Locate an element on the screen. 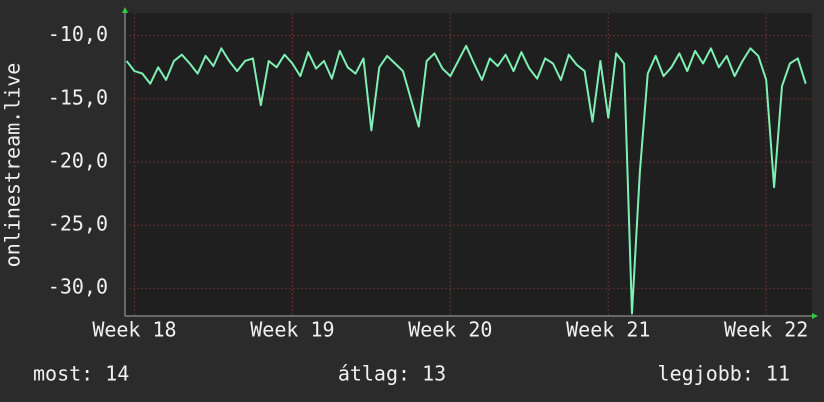  y-axis-label: onlinestream.live is located at coordinates (13, 165).